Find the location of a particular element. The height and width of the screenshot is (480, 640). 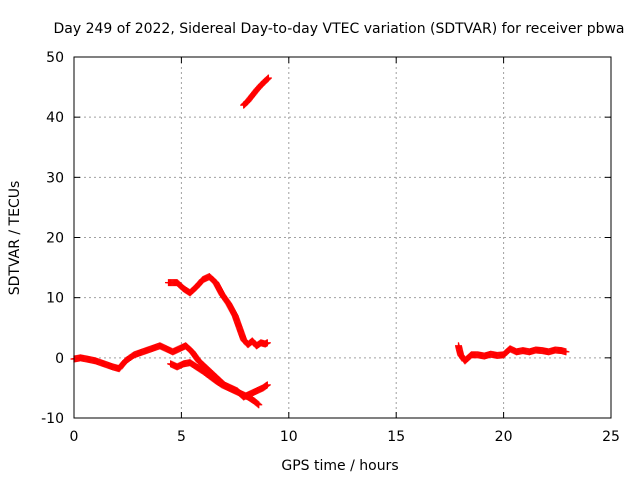

x-axis-label: GPS time / hours is located at coordinates (339, 466).